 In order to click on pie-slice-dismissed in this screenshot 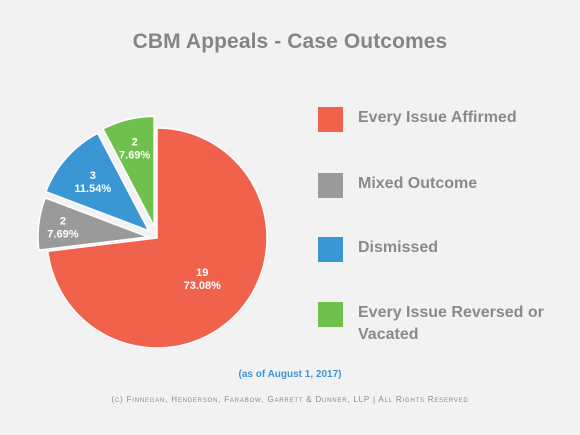, I will do `click(97, 182)`.